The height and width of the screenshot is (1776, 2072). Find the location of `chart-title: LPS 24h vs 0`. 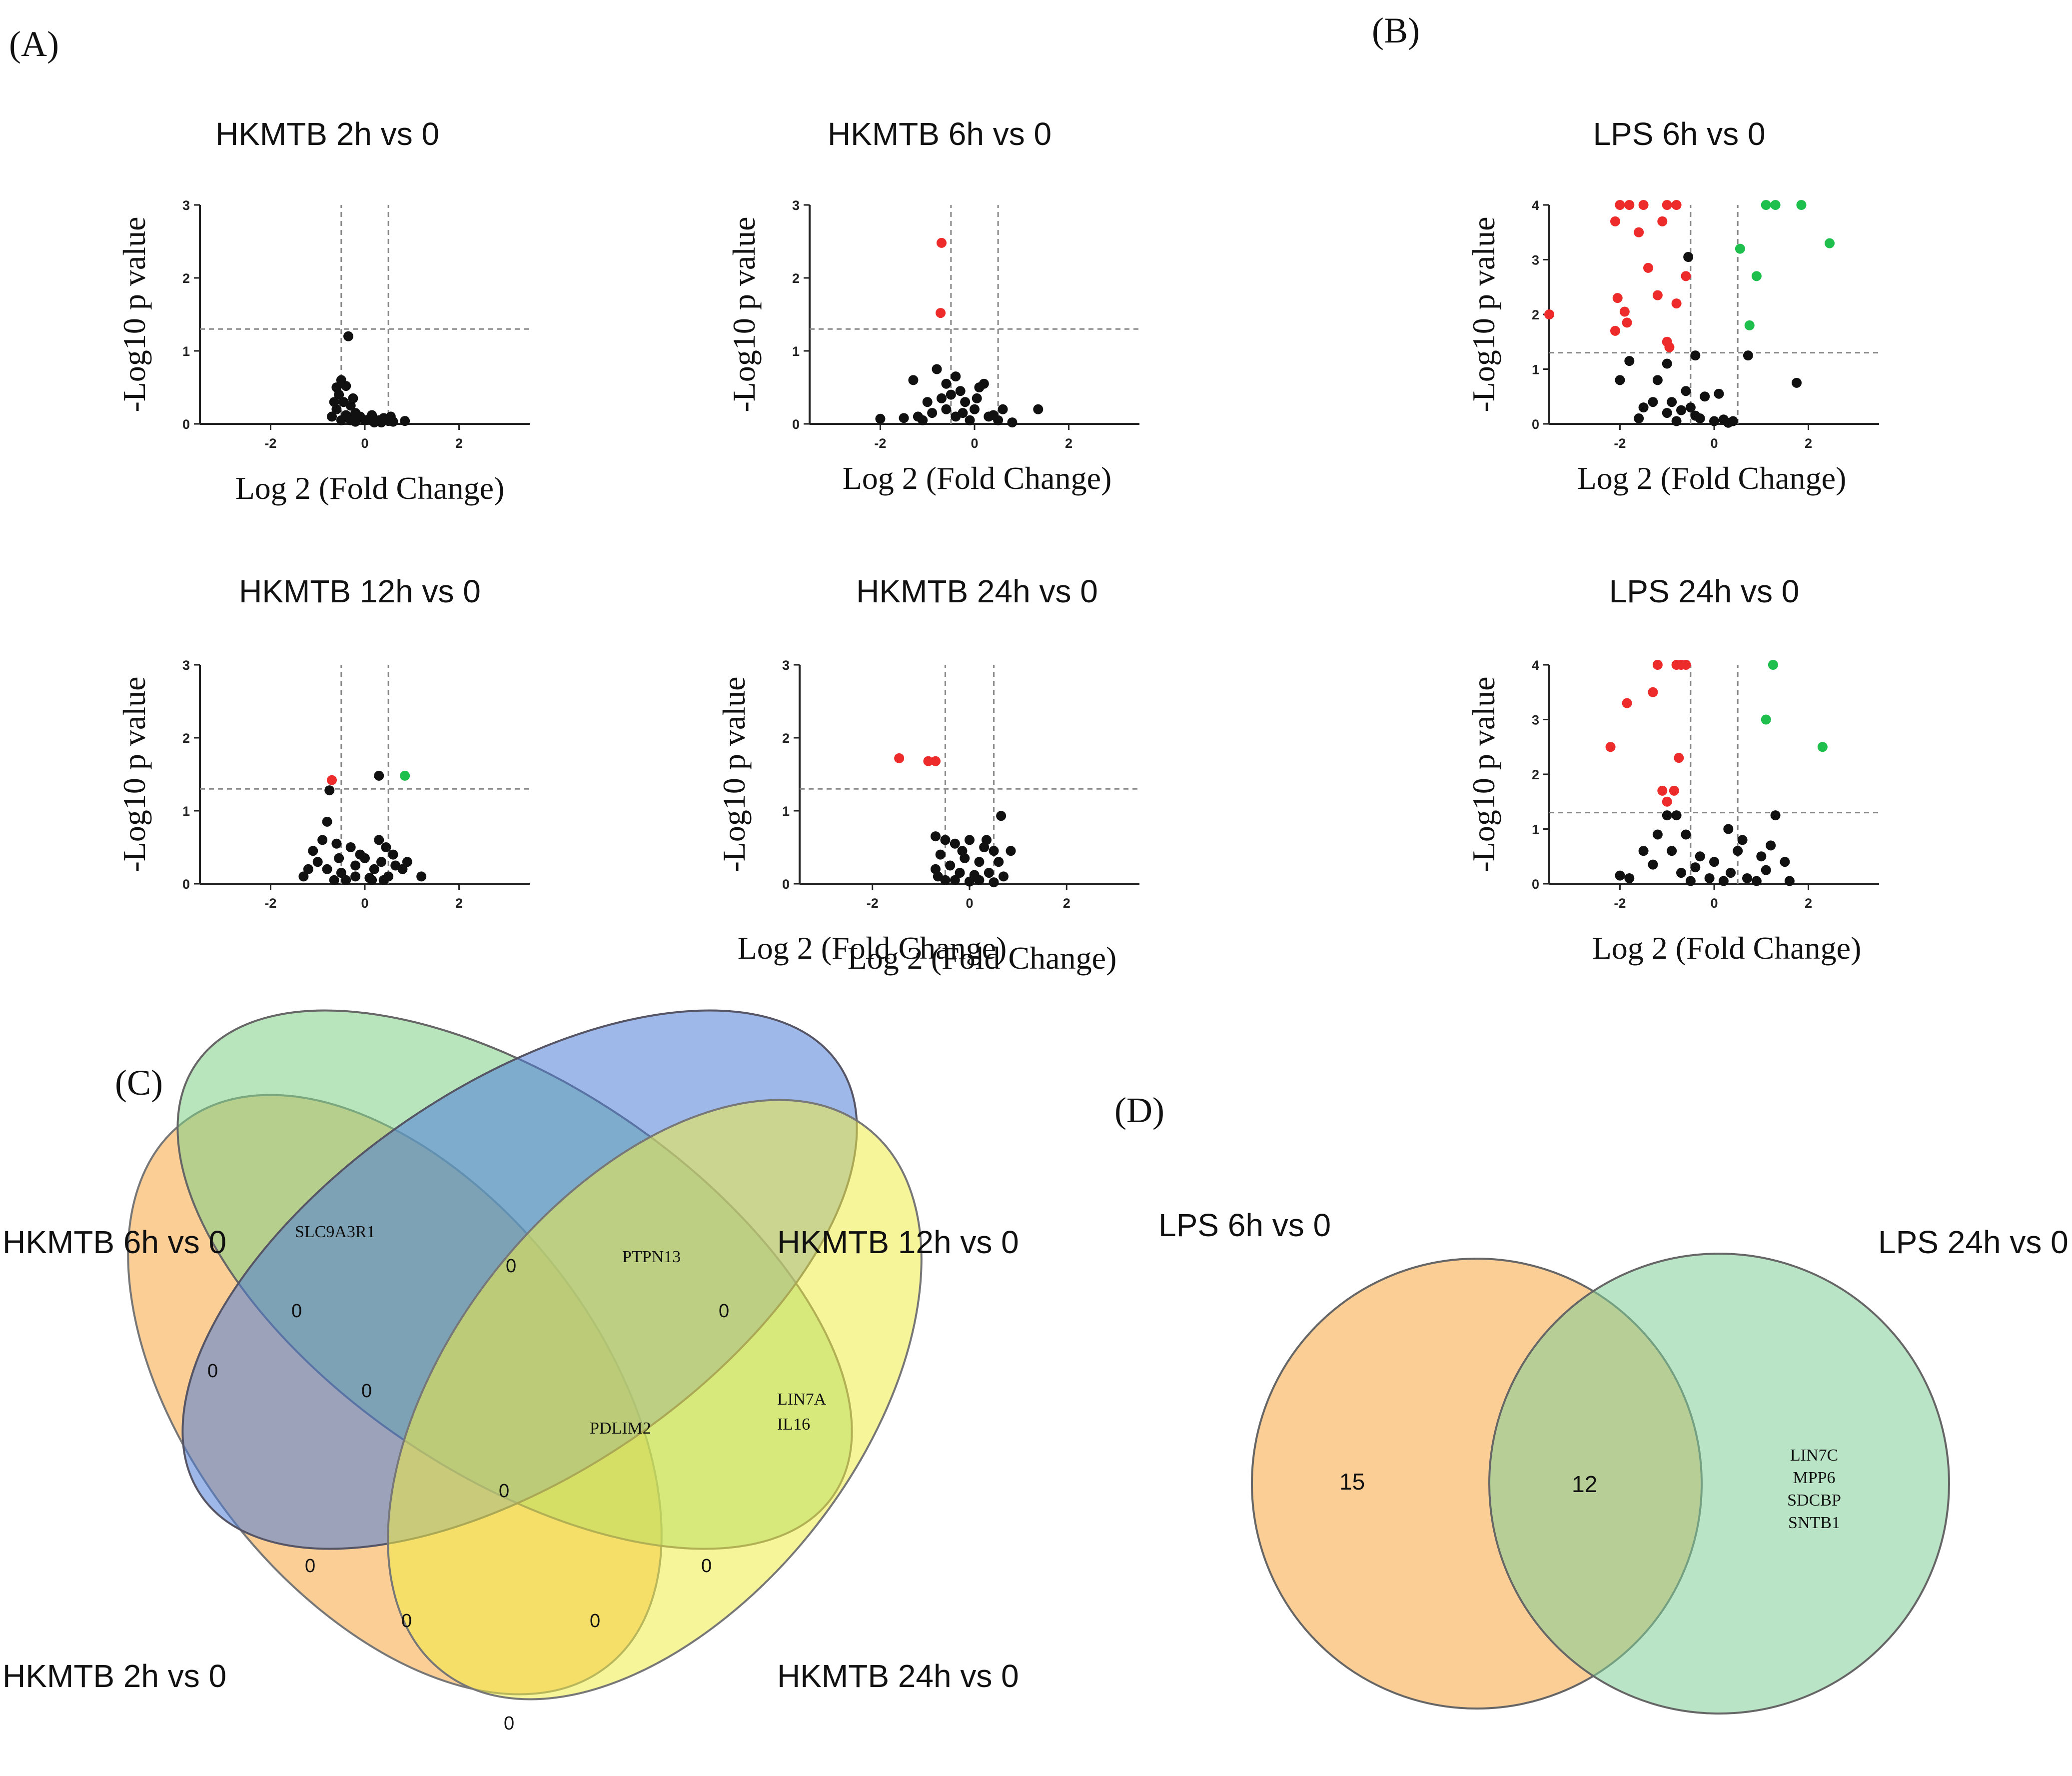

chart-title: LPS 24h vs 0 is located at coordinates (1704, 591).